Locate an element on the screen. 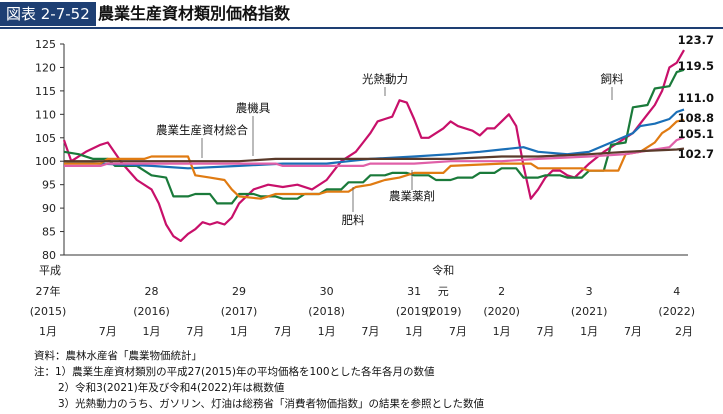  x-label-era: 令和 is located at coordinates (443, 270).